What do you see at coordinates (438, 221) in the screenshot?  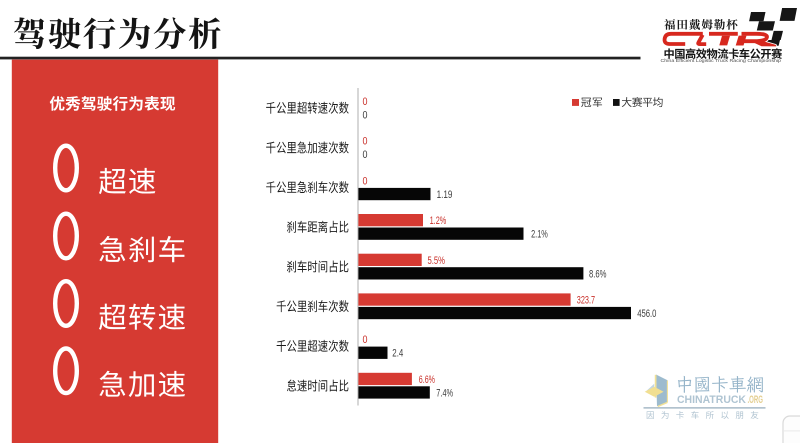 I see `svg-text: 1.2%` at bounding box center [438, 221].